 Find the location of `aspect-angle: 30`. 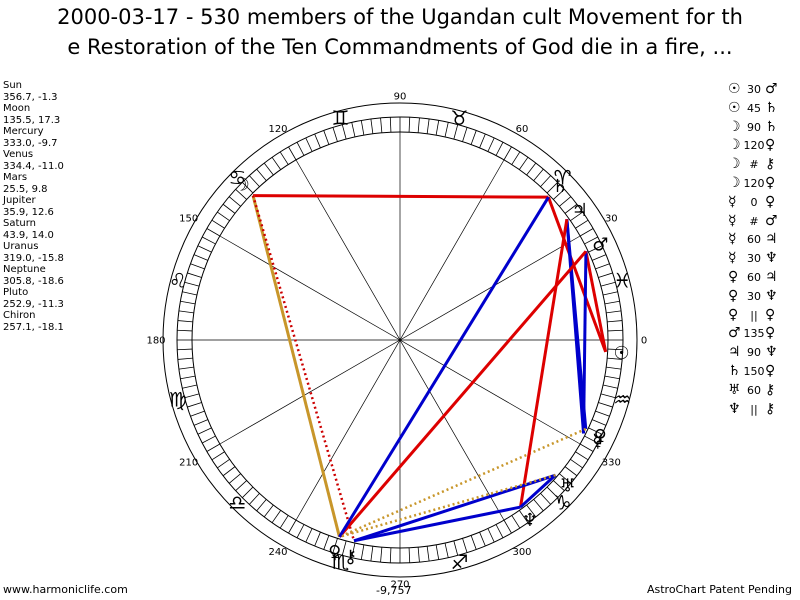

aspect-angle: 30 is located at coordinates (754, 296).